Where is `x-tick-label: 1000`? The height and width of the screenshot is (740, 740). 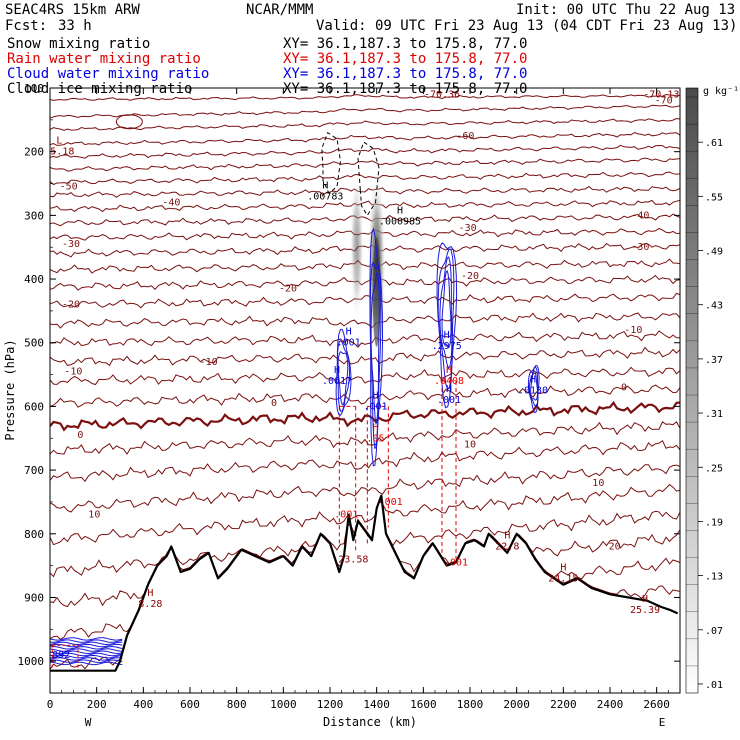
x-tick-label: 1000 is located at coordinates (283, 704).